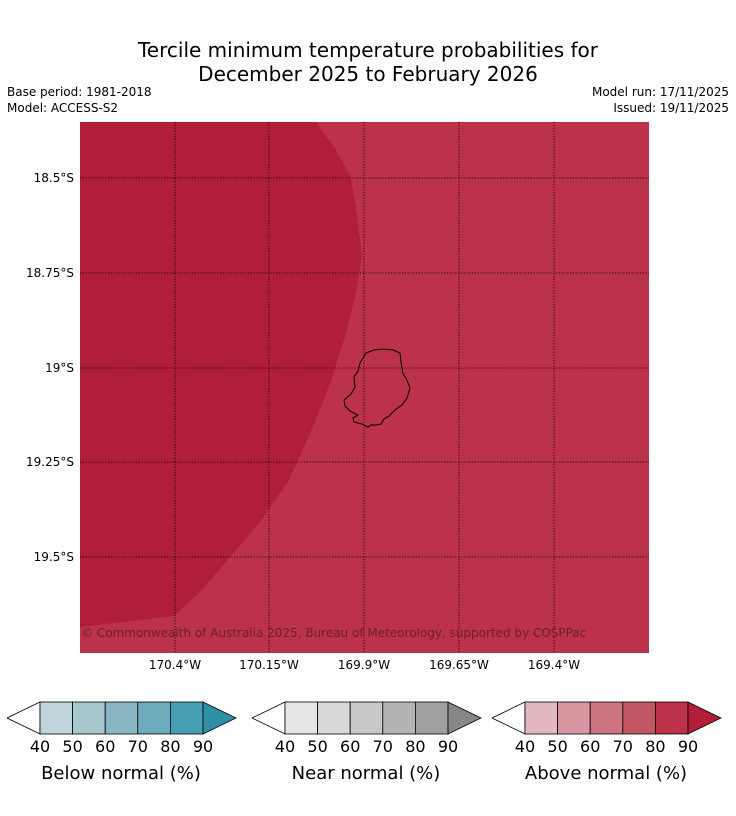 Image resolution: width=736 pixels, height=816 pixels. I want to click on lat-label-18-5s: 18.5°S, so click(53, 178).